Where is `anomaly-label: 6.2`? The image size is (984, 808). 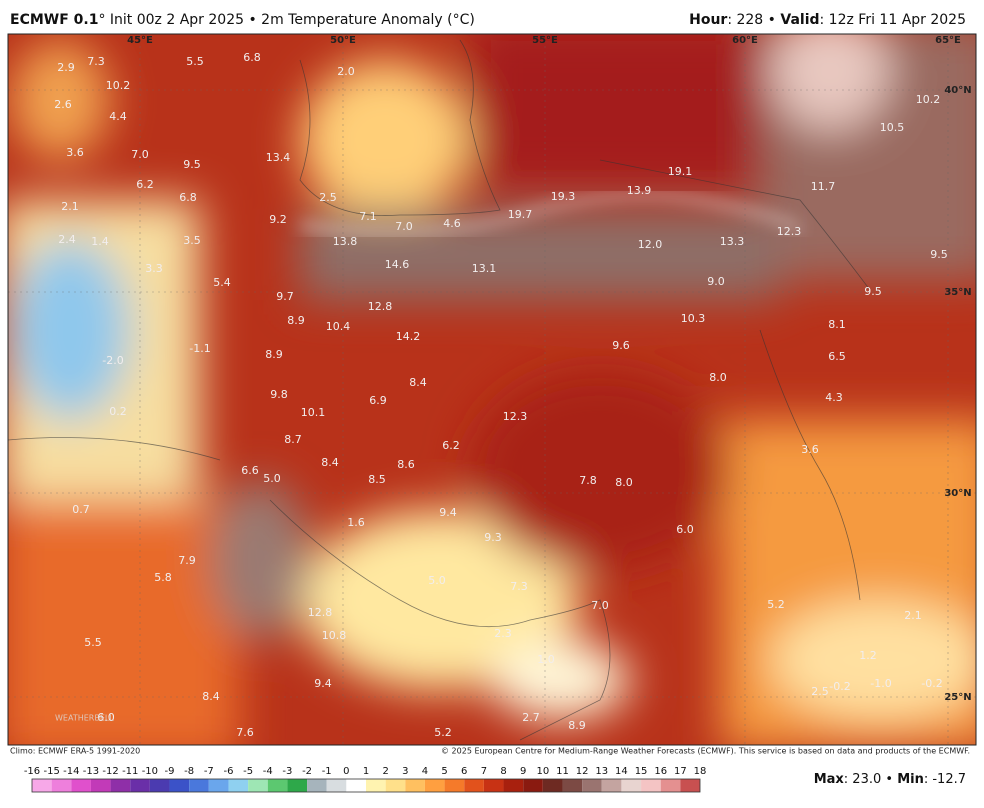
anomaly-label: 6.2 is located at coordinates (145, 184).